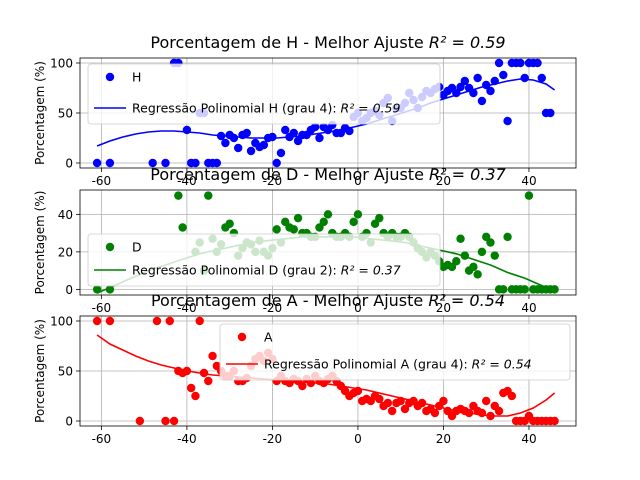 The image size is (640, 480). I want to click on legend-label-fit-r2: R² = 0.54, so click(502, 364).